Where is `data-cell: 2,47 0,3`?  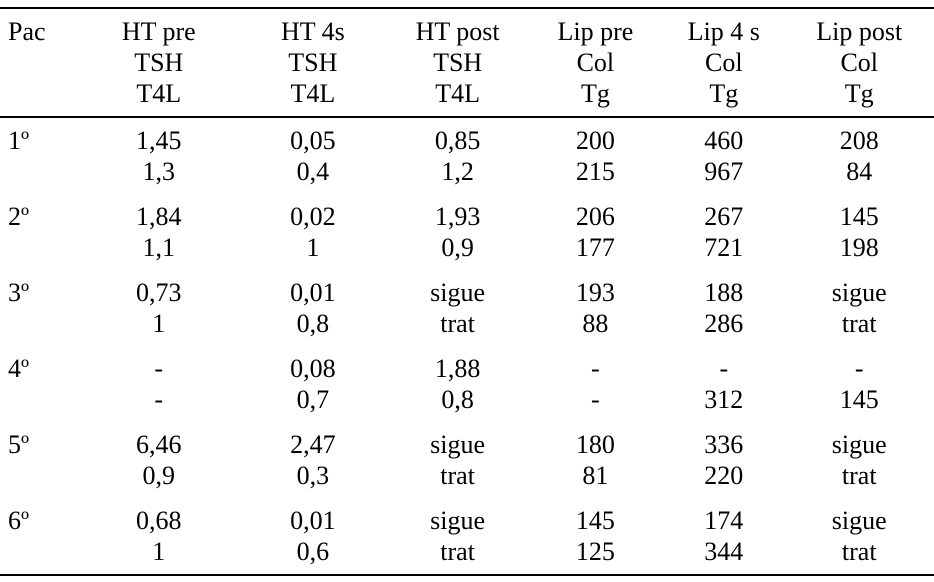 data-cell: 2,47 0,3 is located at coordinates (312, 460).